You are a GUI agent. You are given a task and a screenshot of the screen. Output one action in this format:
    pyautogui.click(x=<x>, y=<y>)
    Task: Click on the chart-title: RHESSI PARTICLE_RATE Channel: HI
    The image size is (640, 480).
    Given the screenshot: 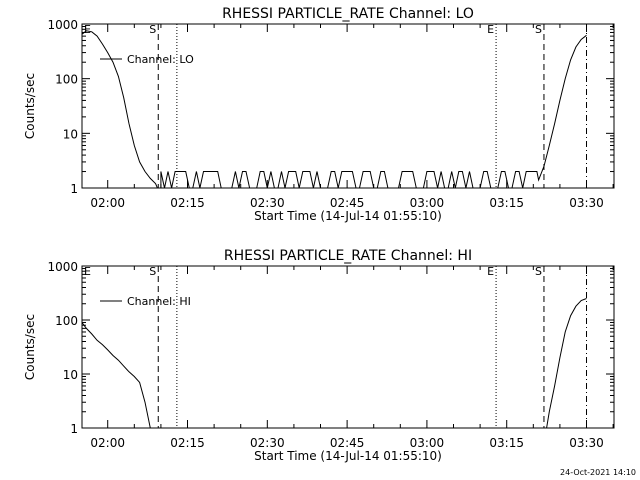 What is the action you would take?
    pyautogui.click(x=348, y=256)
    